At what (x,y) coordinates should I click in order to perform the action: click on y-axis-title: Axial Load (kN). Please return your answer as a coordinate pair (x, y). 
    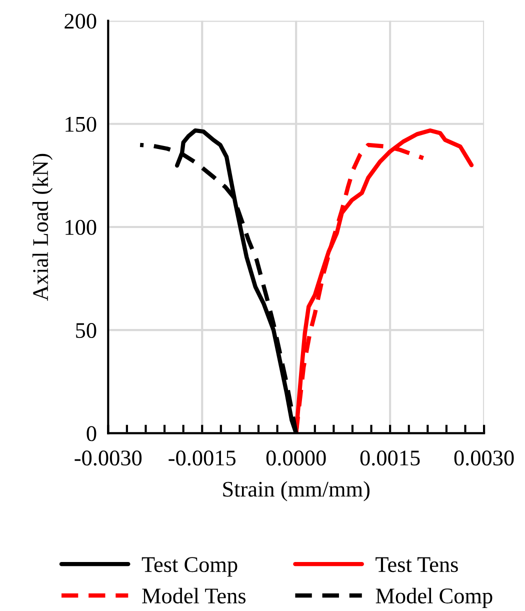
    Looking at the image, I should click on (42, 227).